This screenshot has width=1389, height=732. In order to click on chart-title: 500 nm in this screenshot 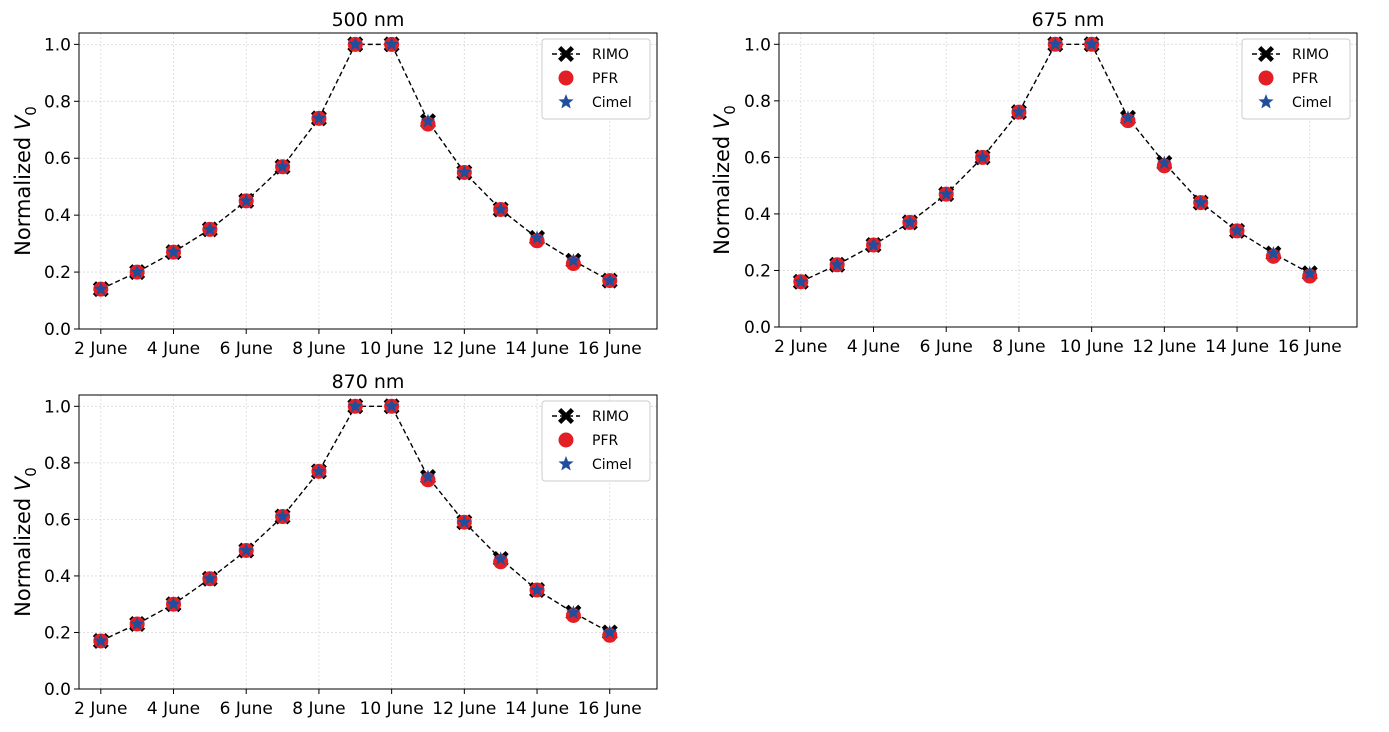, I will do `click(368, 20)`.